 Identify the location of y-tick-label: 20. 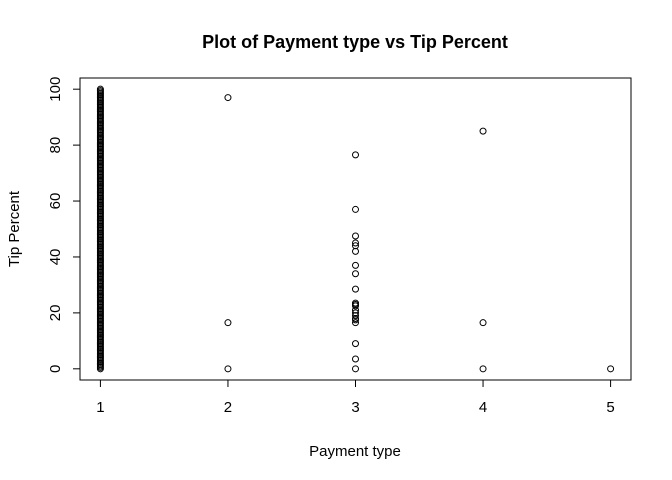
(55, 313).